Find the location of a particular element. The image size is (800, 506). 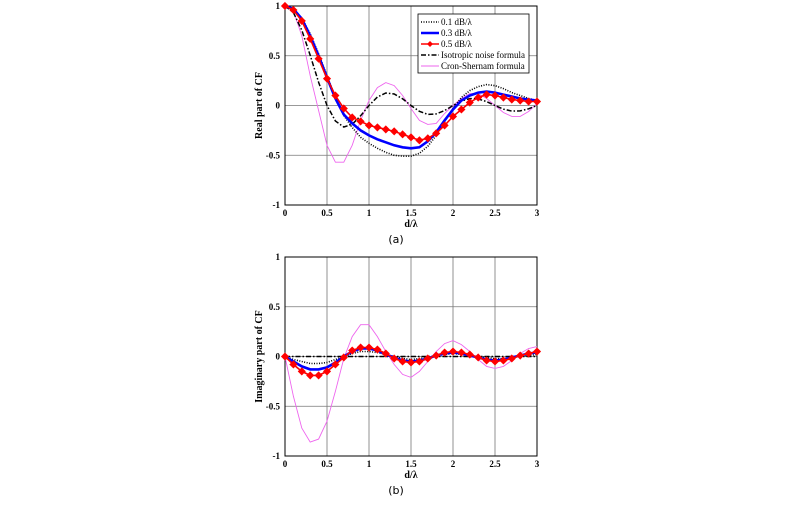

legend-marker is located at coordinates (430, 44).